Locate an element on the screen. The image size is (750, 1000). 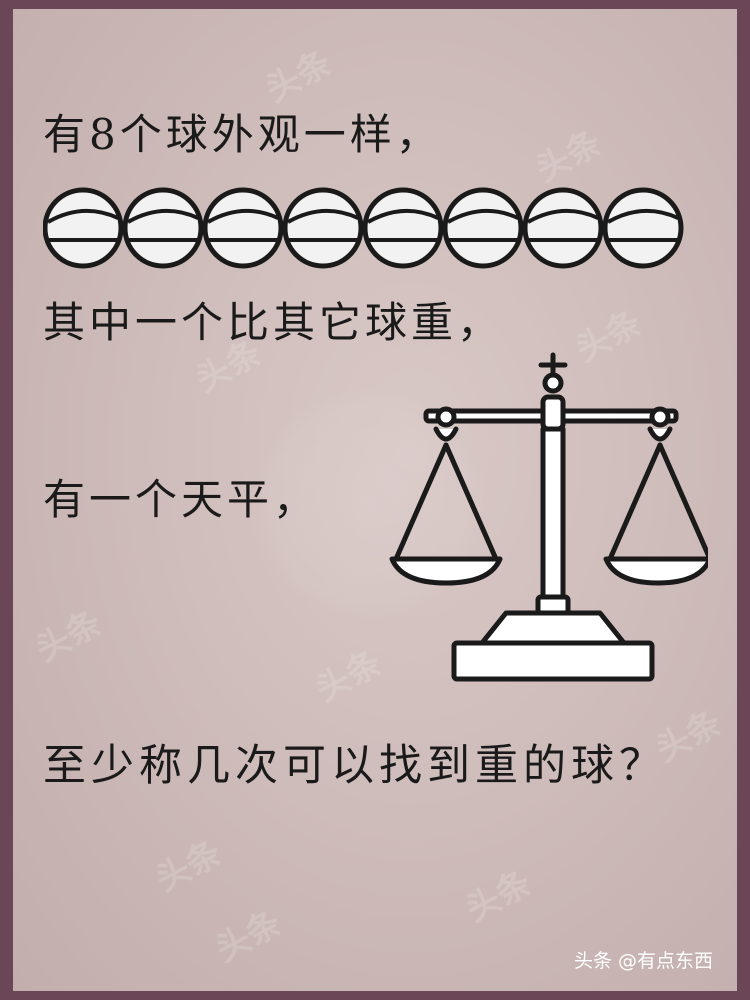
question-line-3: 有一个天平， is located at coordinates (181, 499).